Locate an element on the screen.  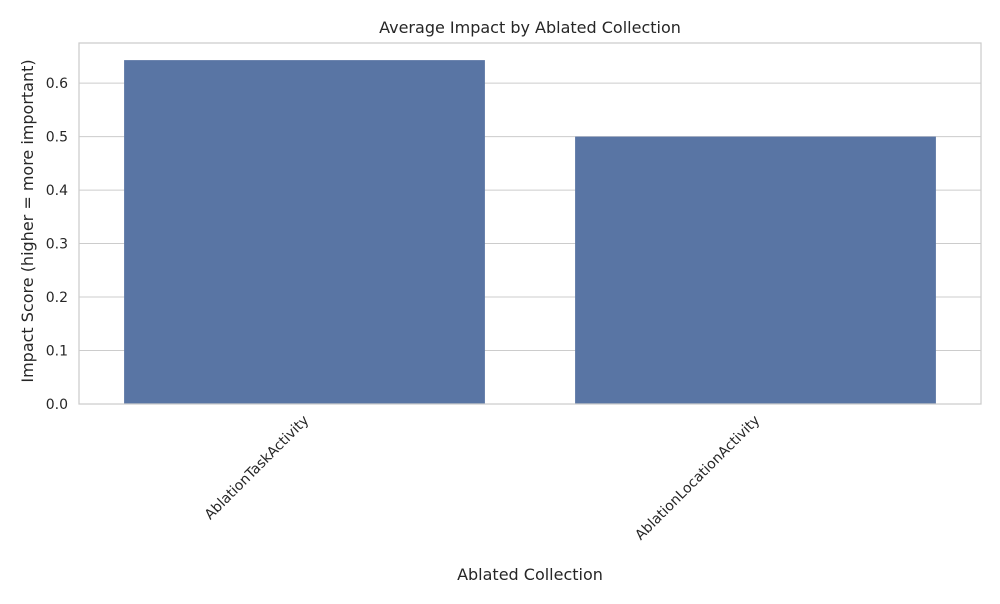
x-axis-label: Ablated Collection is located at coordinates (530, 574).